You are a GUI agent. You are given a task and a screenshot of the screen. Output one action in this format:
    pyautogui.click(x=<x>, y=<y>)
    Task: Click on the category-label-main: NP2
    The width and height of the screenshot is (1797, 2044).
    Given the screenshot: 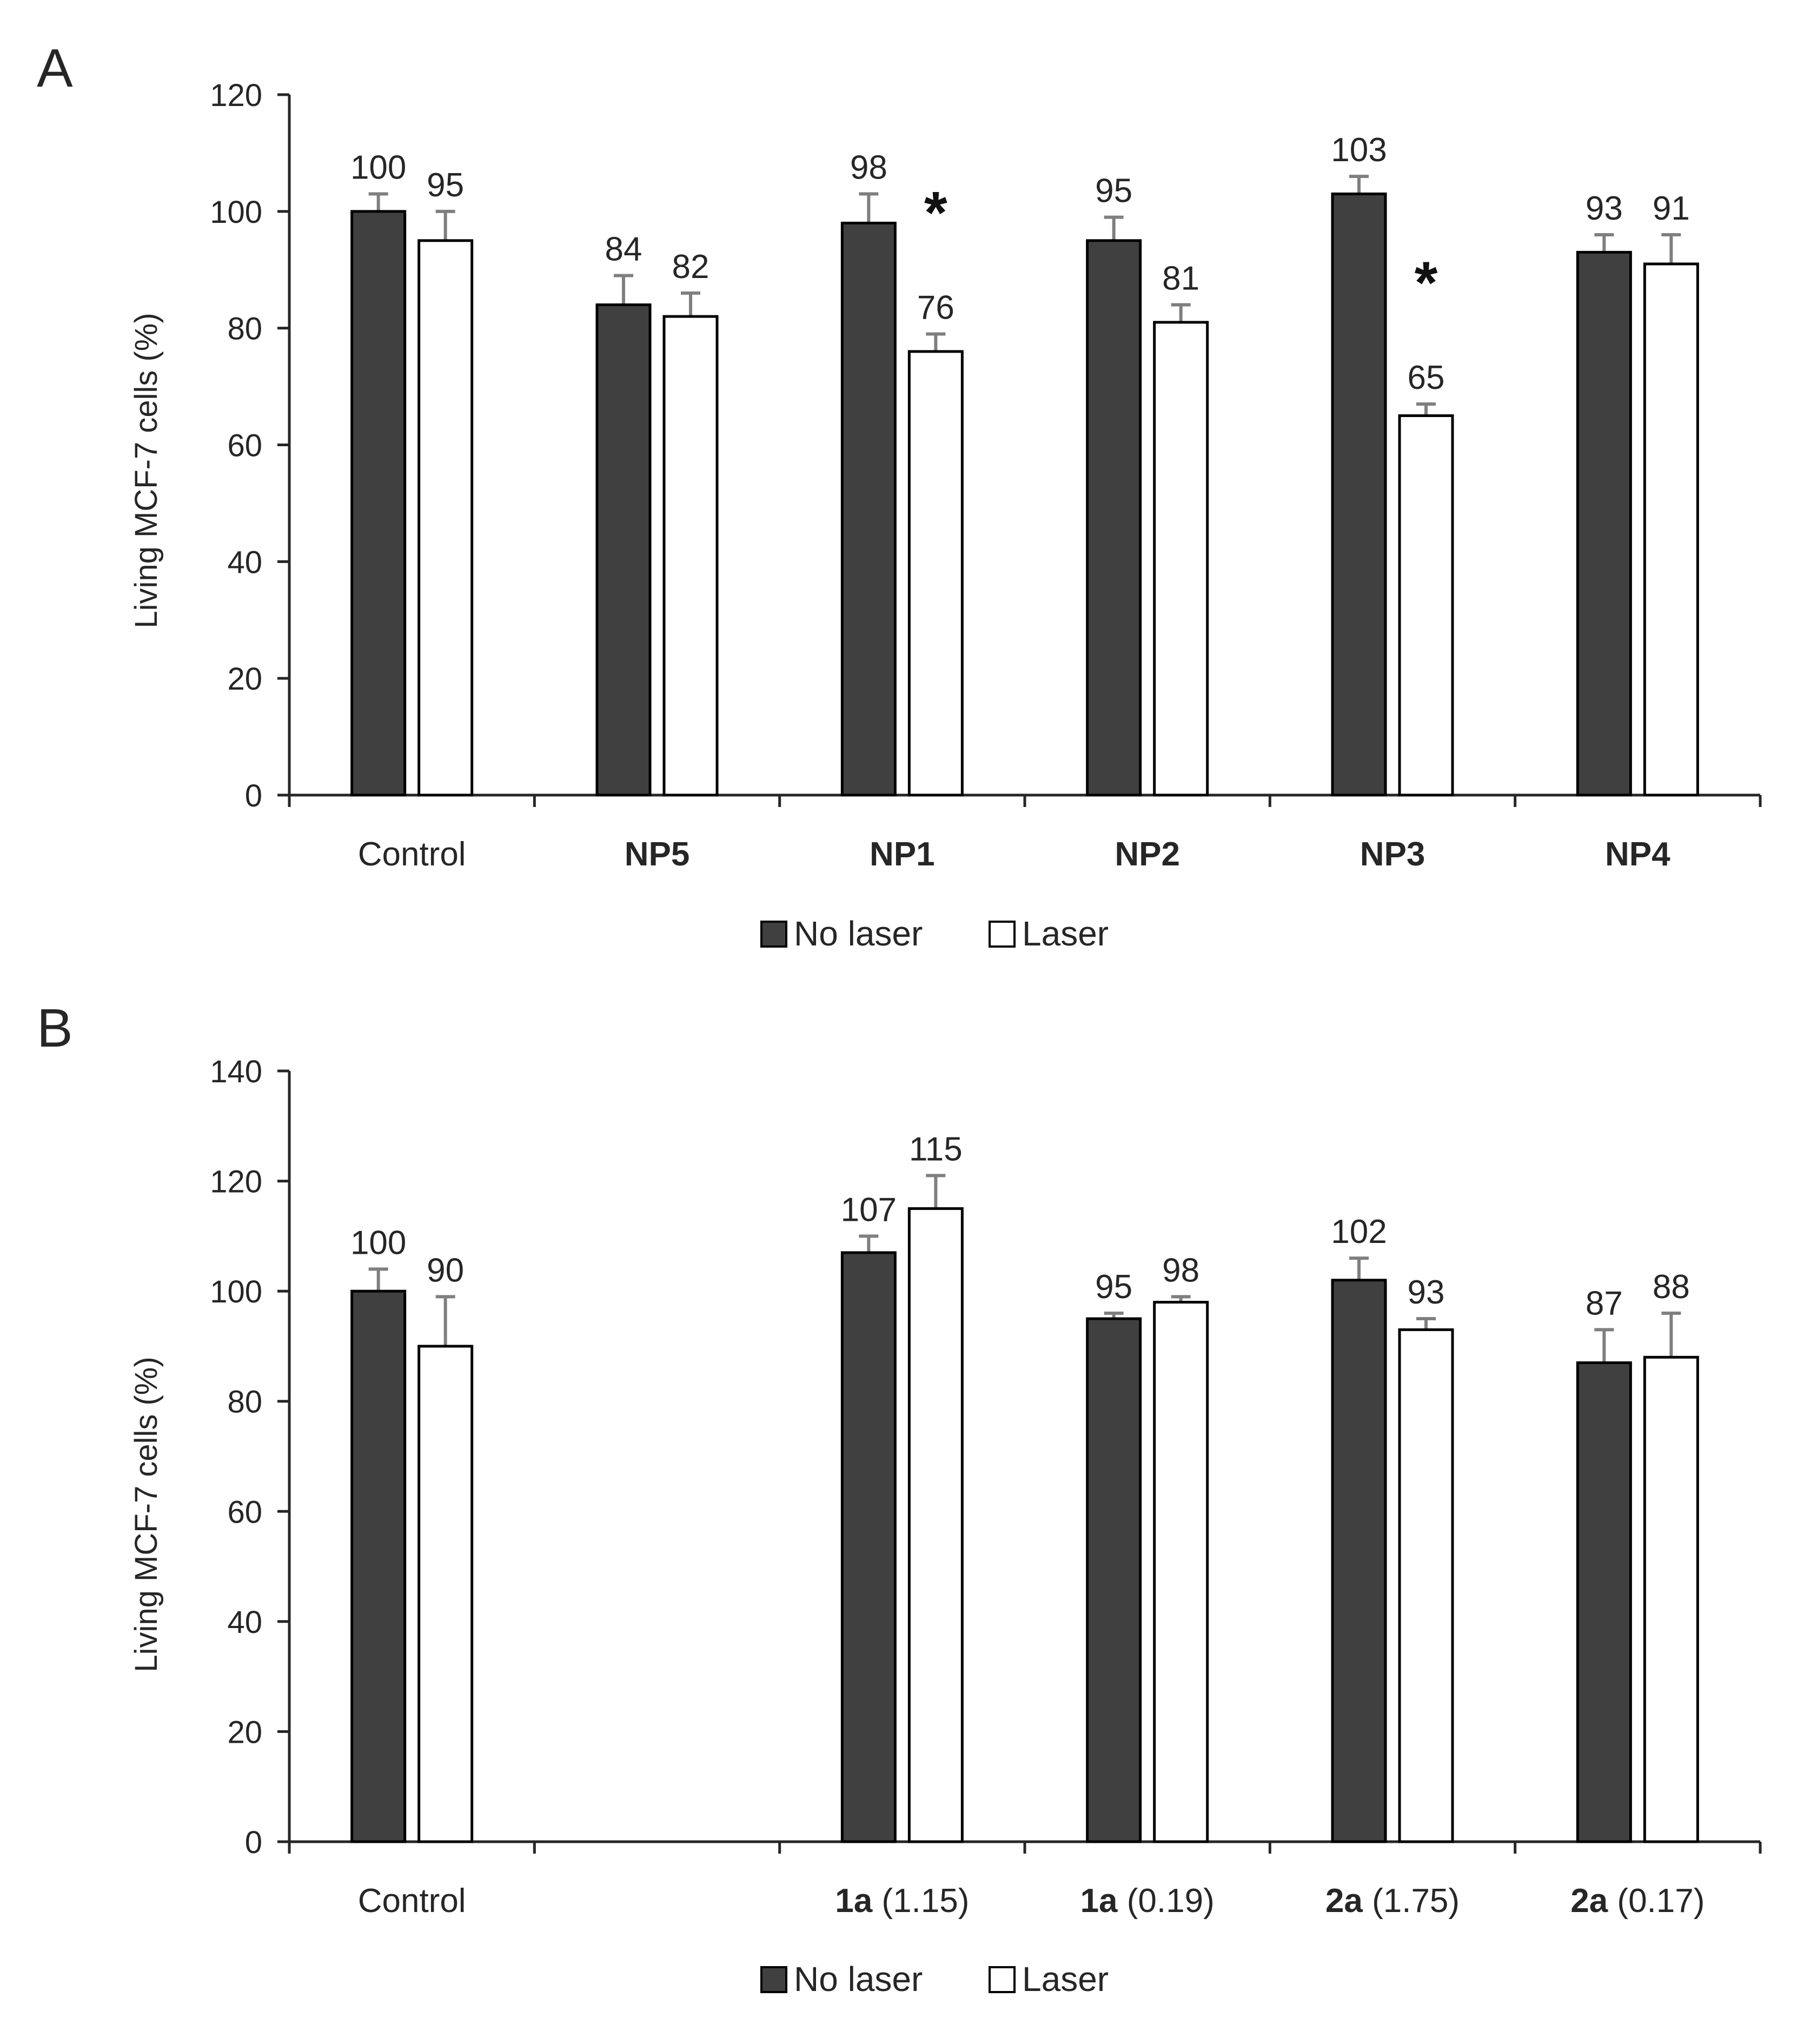 What is the action you would take?
    pyautogui.click(x=1147, y=854)
    